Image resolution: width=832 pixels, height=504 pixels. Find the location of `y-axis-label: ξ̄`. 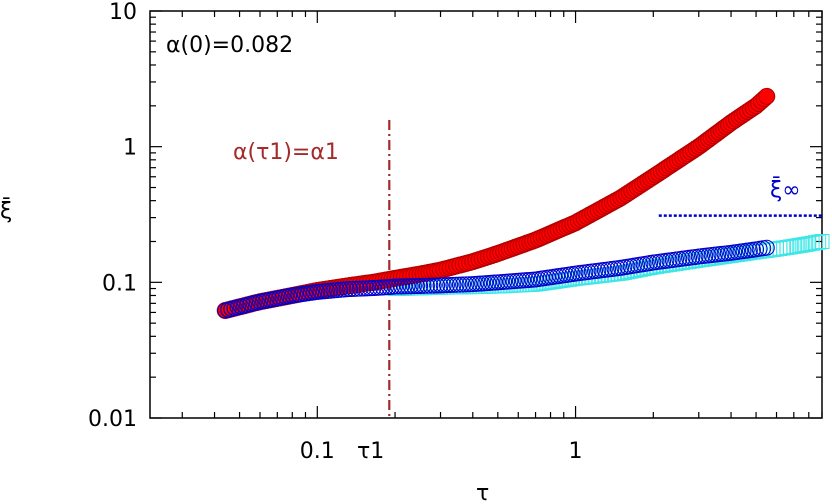

y-axis-label: ξ̄ is located at coordinates (6, 211).